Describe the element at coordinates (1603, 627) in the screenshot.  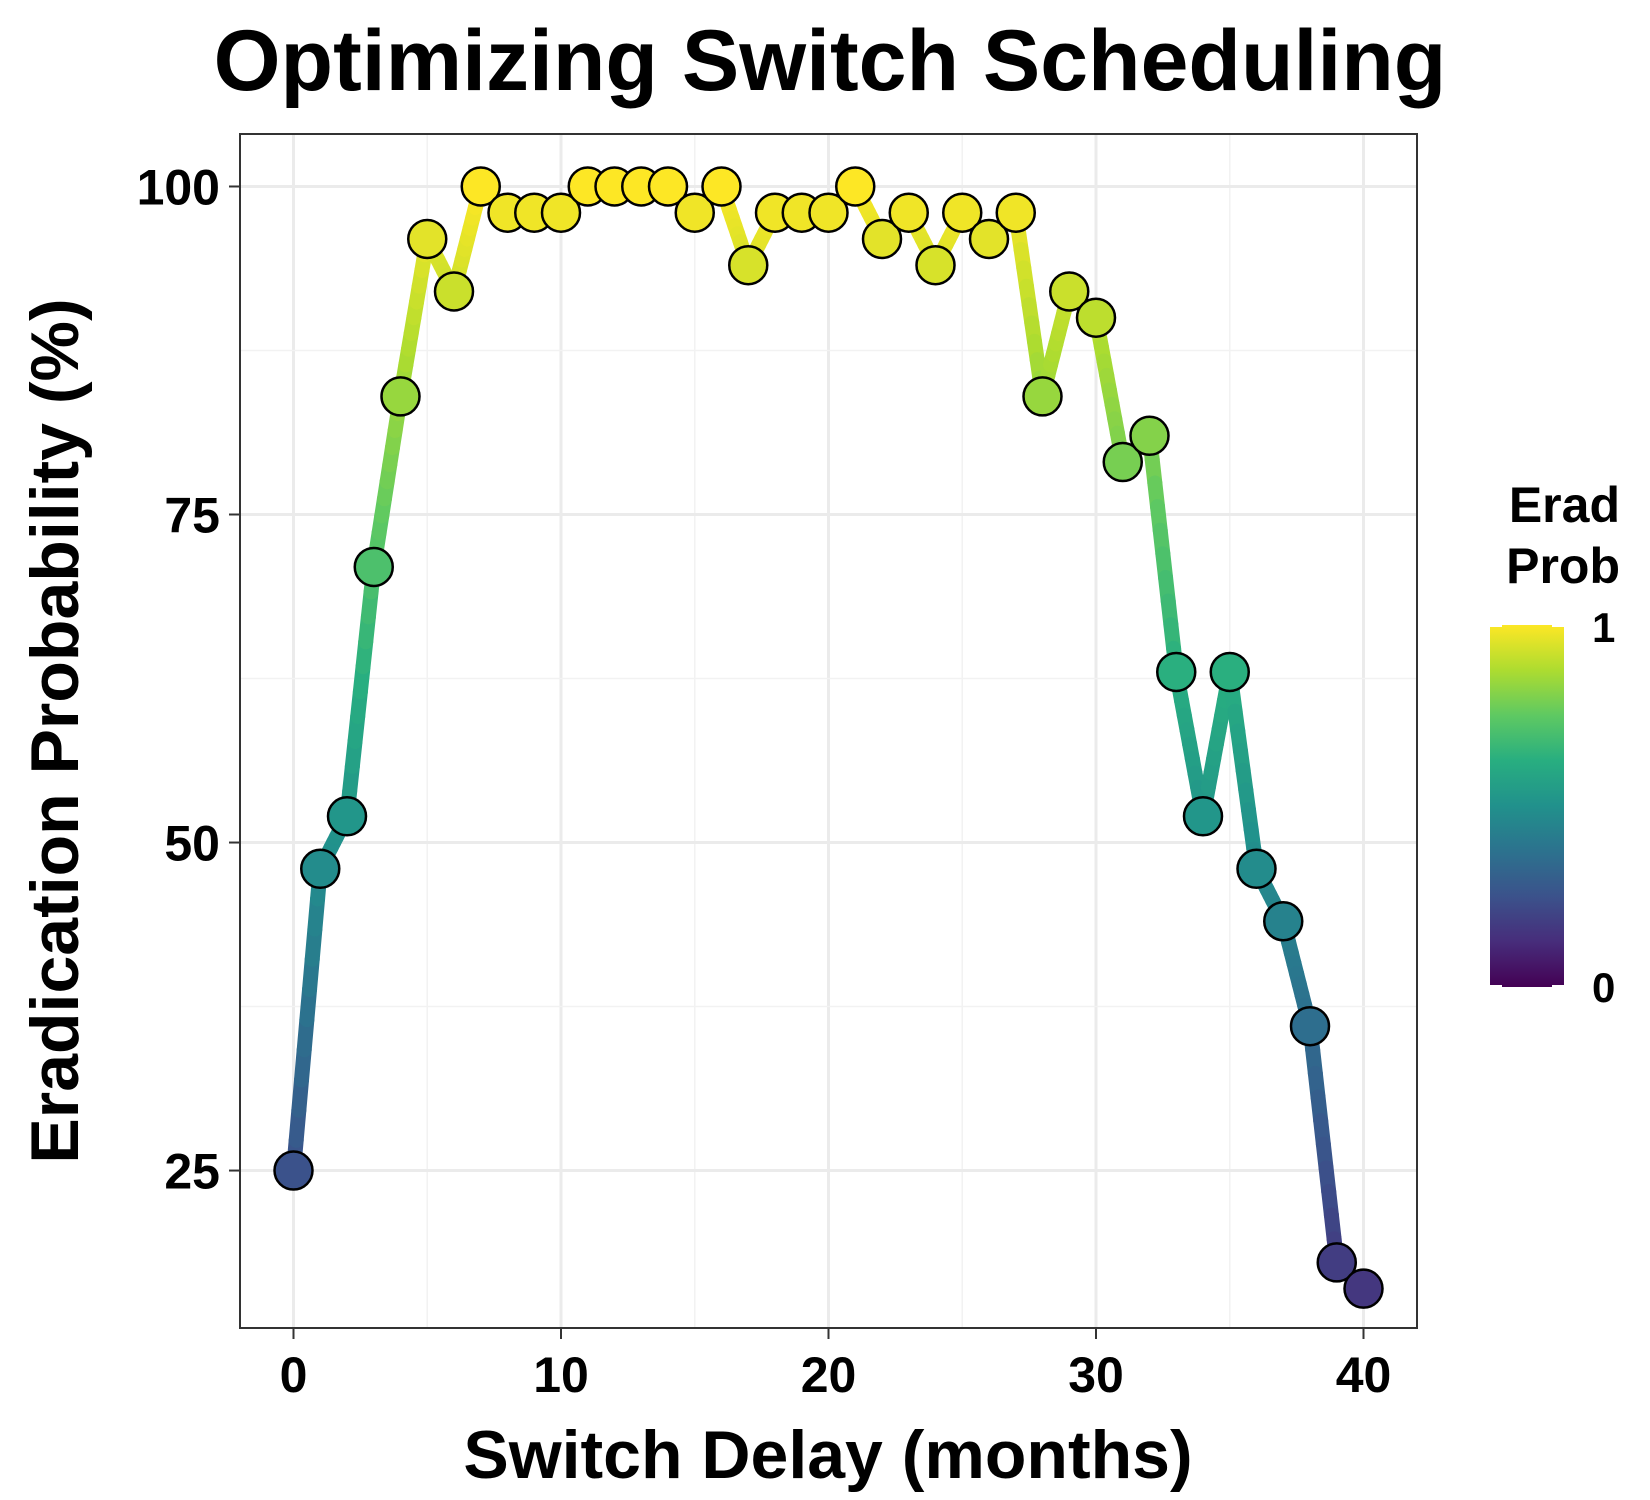
I see `colorbar-max-label: 1` at that location.